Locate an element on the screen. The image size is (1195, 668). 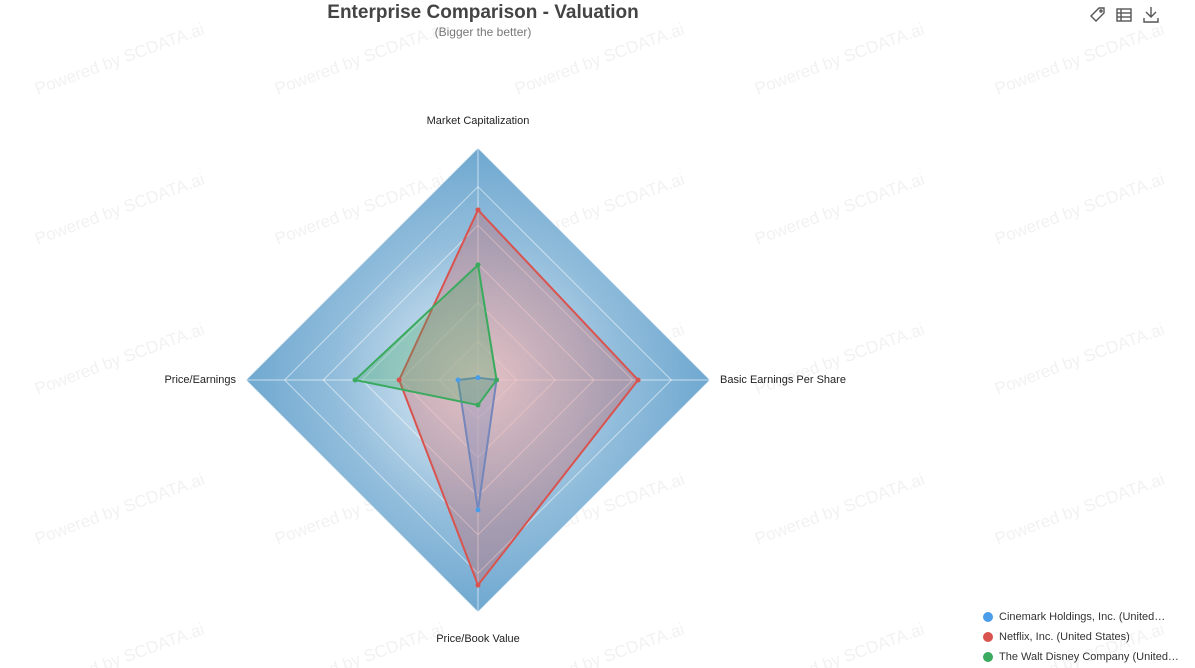
axis-label: Price/Book Value is located at coordinates (478, 639).